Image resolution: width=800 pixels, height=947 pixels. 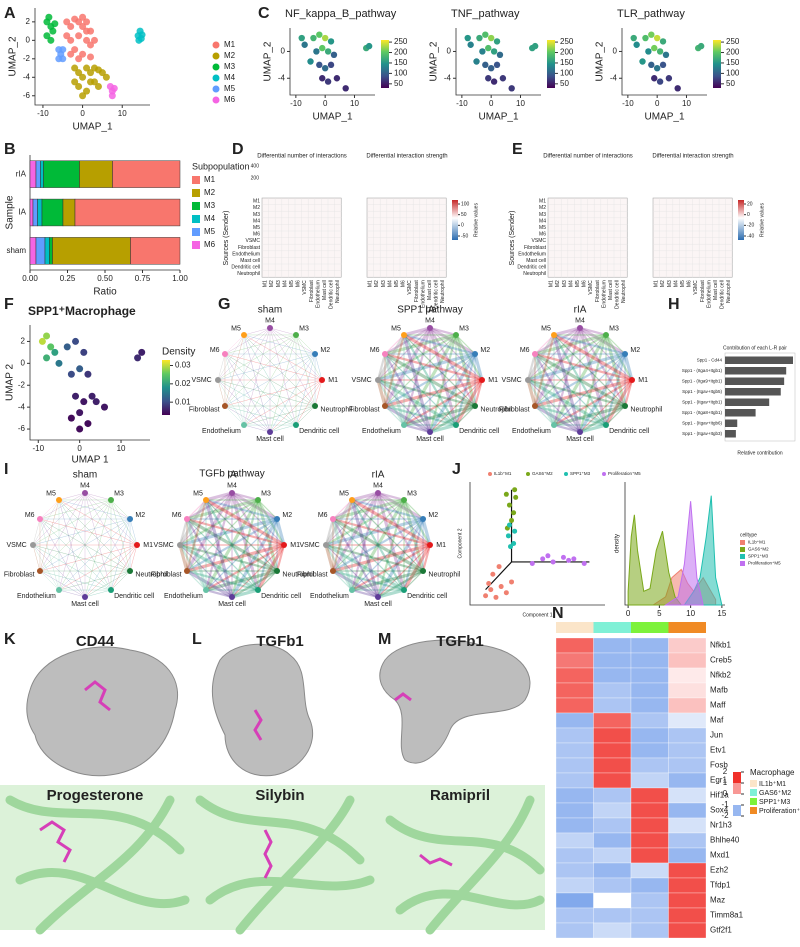 What do you see at coordinates (178, 352) in the screenshot?
I see `colorbar-title: Density` at bounding box center [178, 352].